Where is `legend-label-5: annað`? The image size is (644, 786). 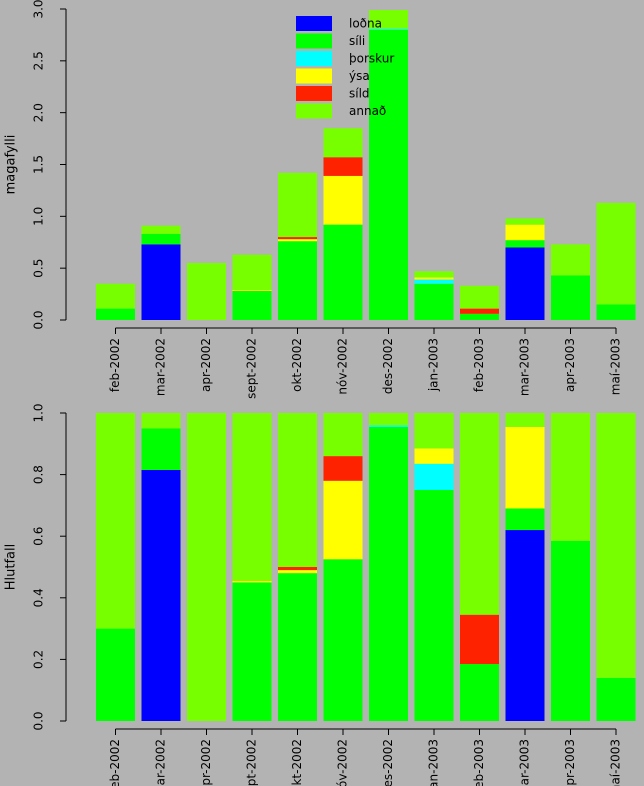 legend-label-5: annað is located at coordinates (367, 111).